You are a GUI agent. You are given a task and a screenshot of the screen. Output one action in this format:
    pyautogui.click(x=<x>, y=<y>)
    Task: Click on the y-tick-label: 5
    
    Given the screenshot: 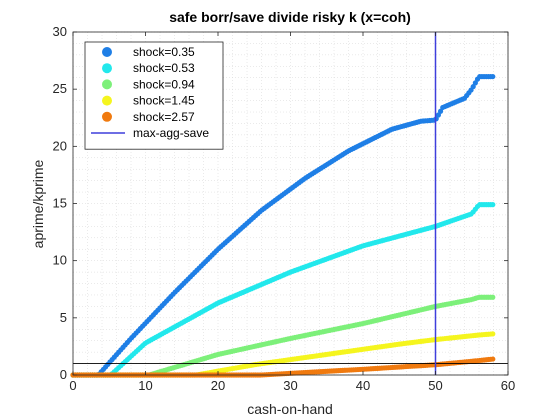 What is the action you would take?
    pyautogui.click(x=63, y=317)
    